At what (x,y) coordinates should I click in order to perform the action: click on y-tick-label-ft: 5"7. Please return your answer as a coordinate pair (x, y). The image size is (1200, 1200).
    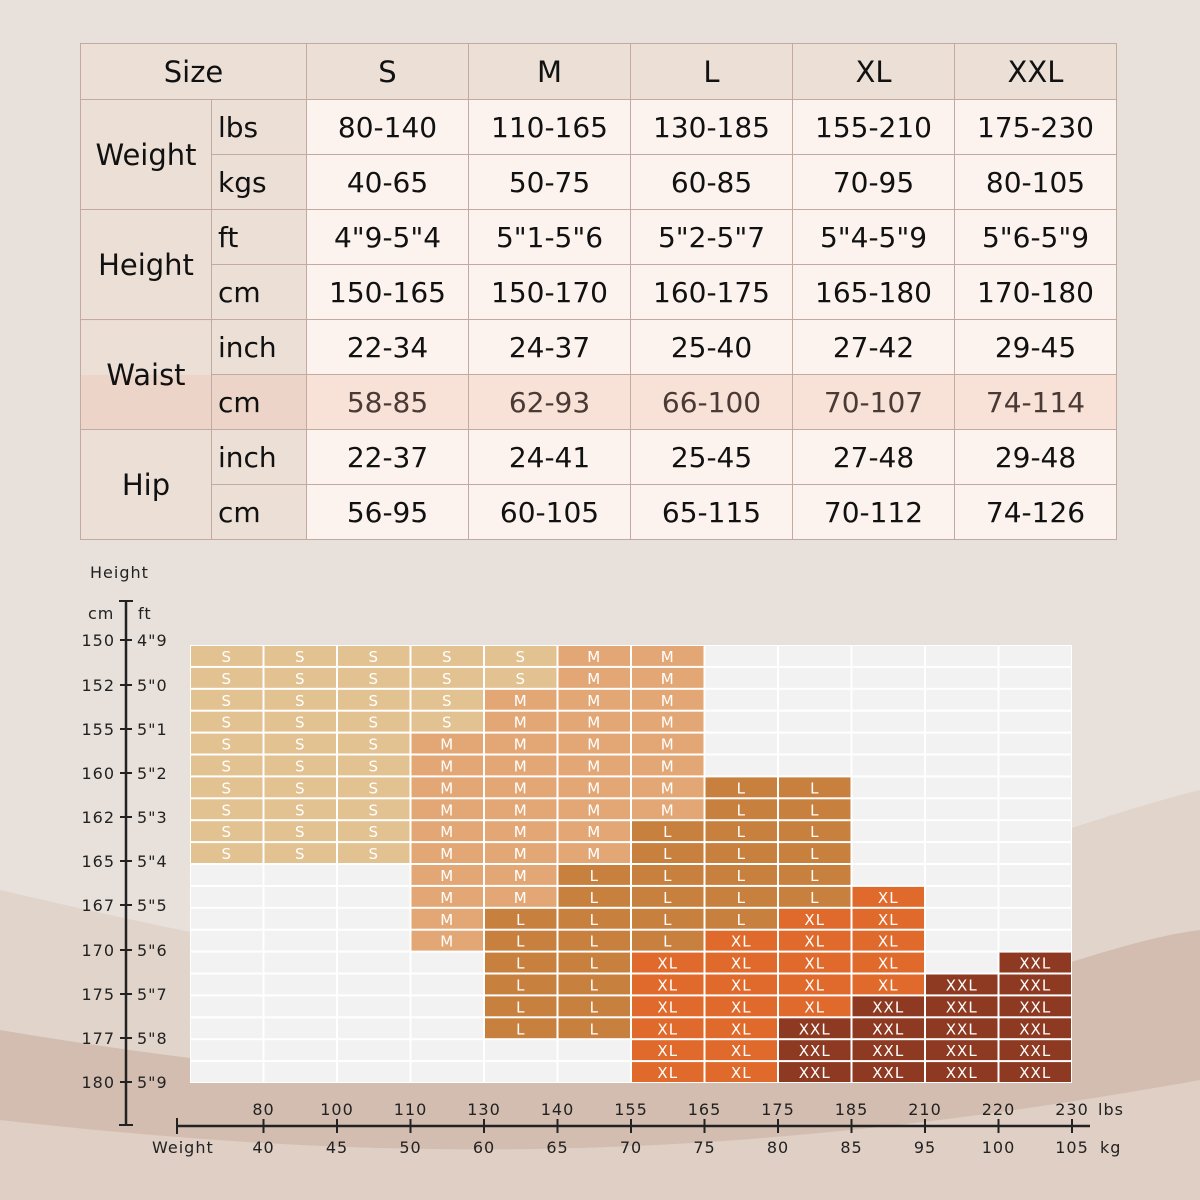
    Looking at the image, I should click on (152, 994).